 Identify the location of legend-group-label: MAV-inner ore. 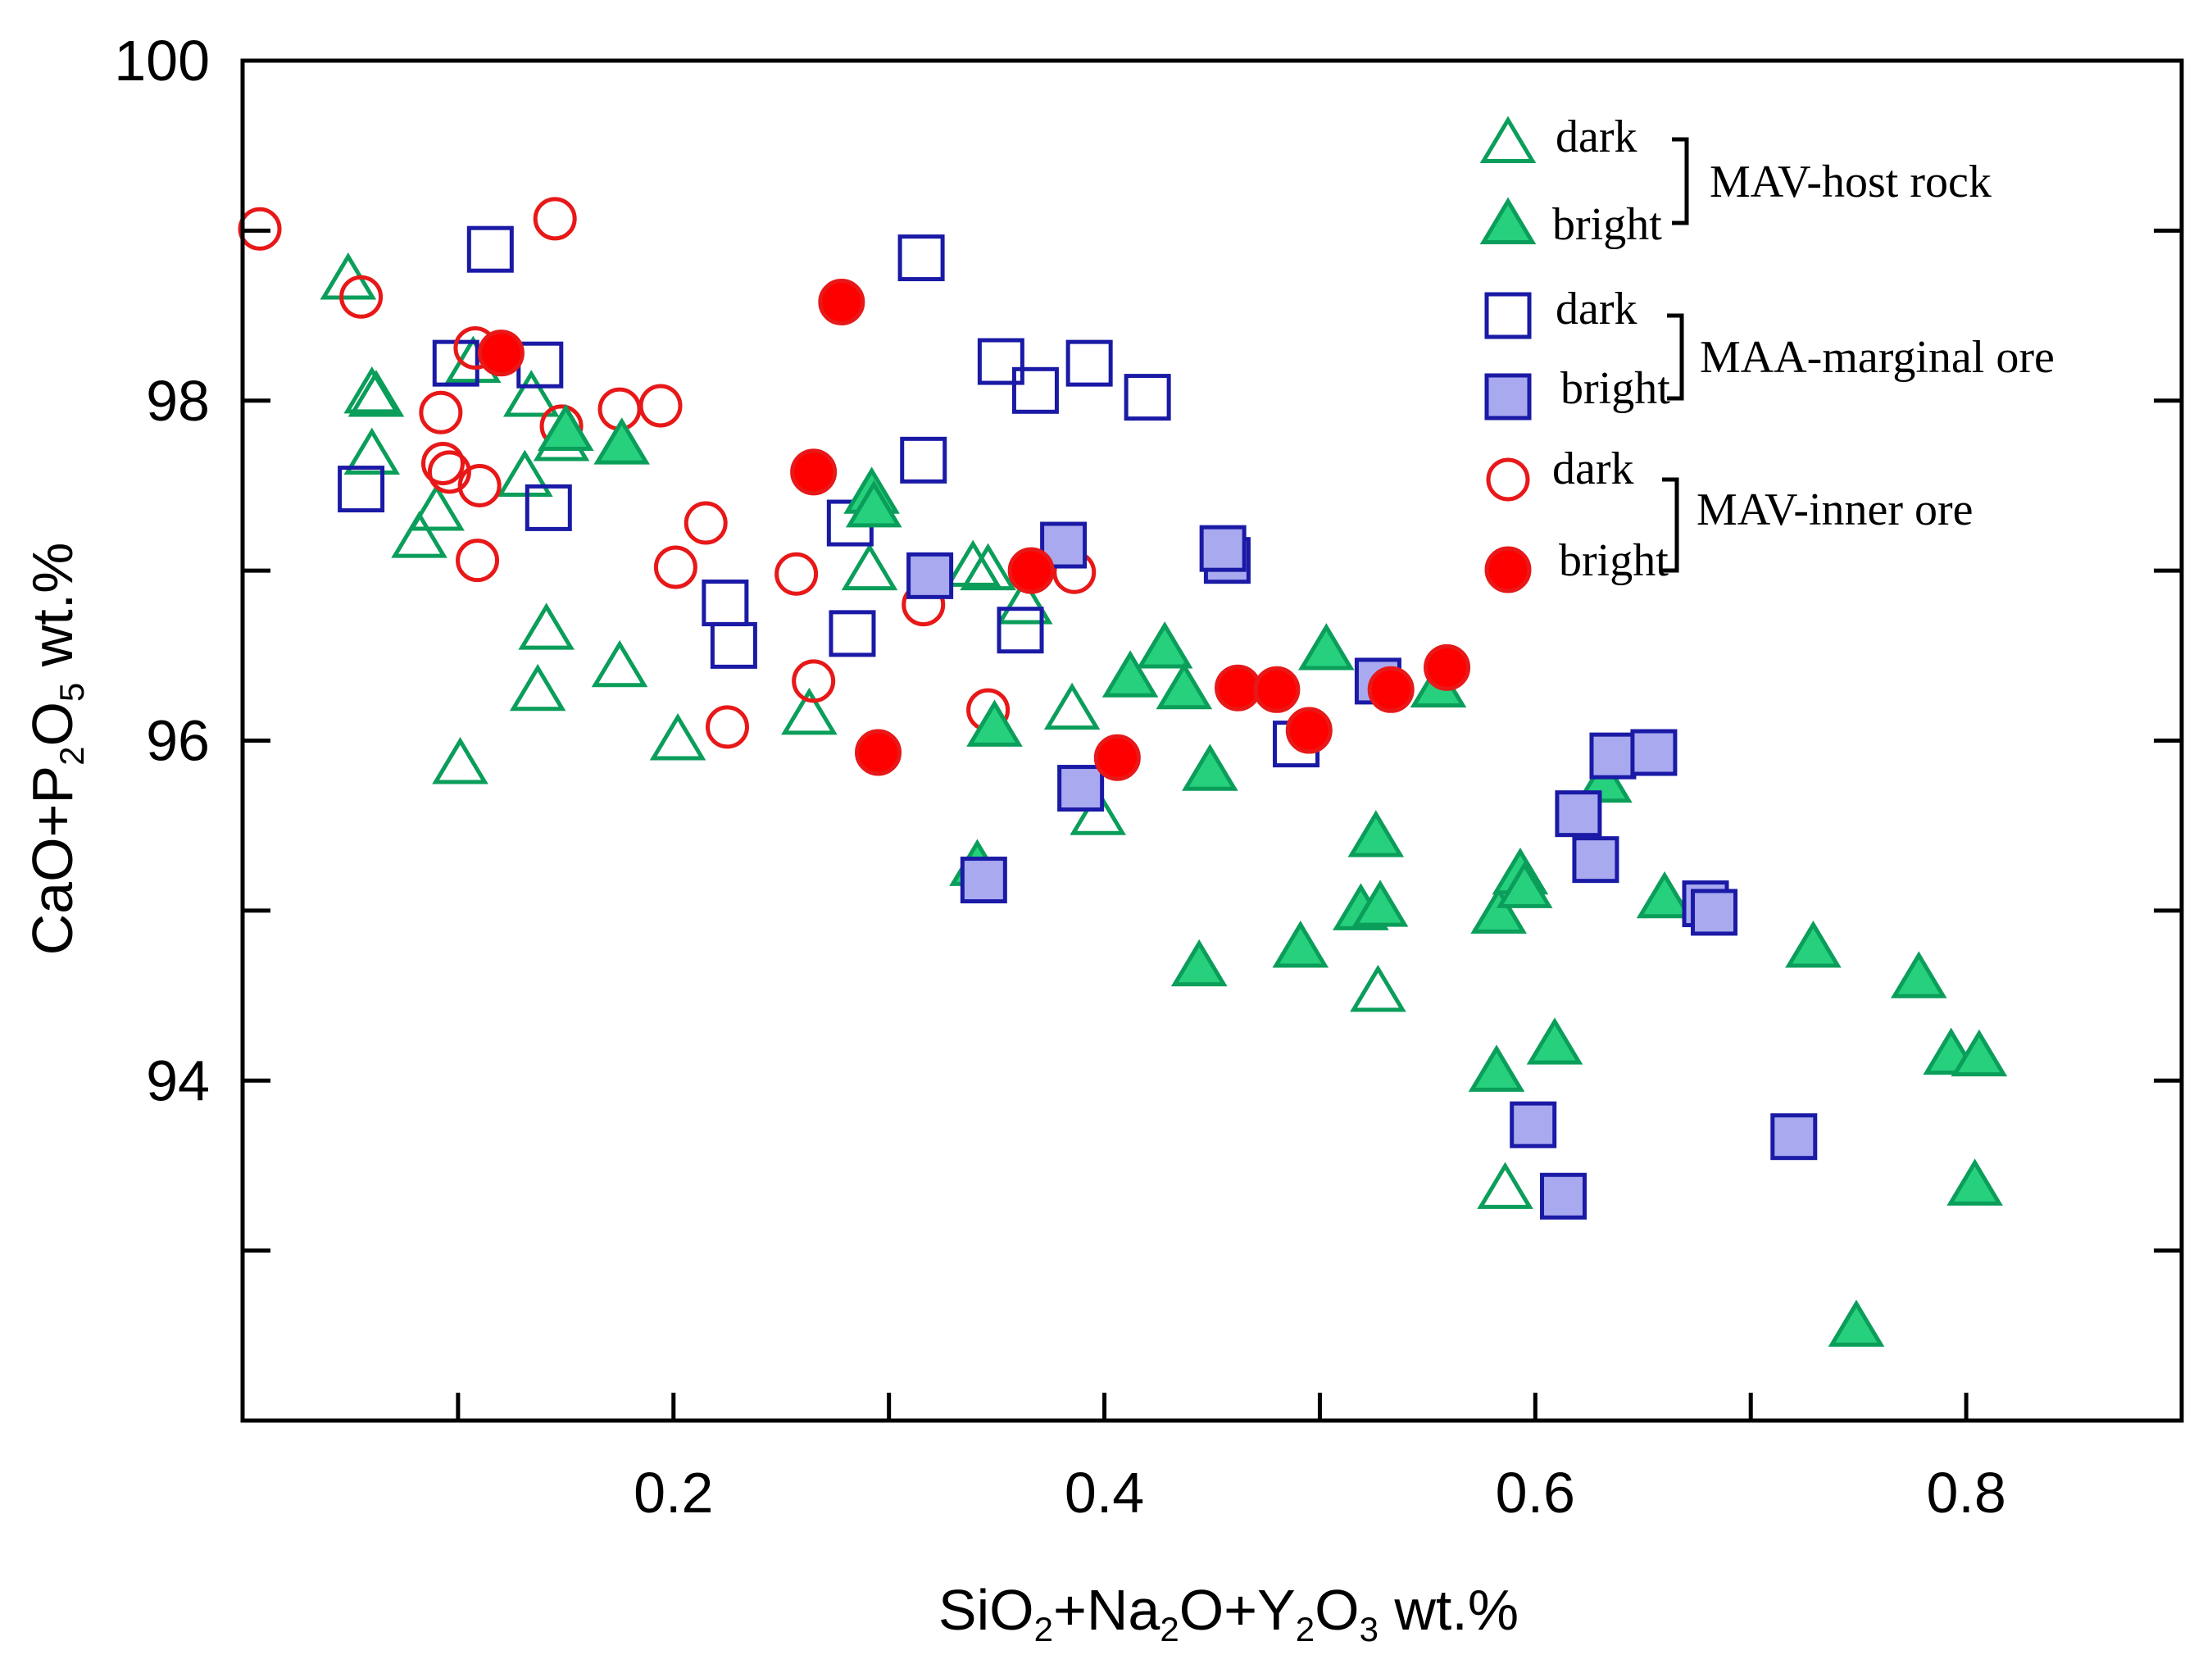
(1835, 509).